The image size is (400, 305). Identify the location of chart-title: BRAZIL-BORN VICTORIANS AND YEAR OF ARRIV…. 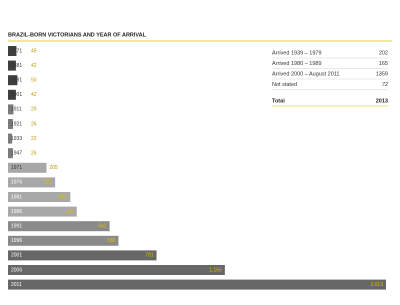
(77, 35).